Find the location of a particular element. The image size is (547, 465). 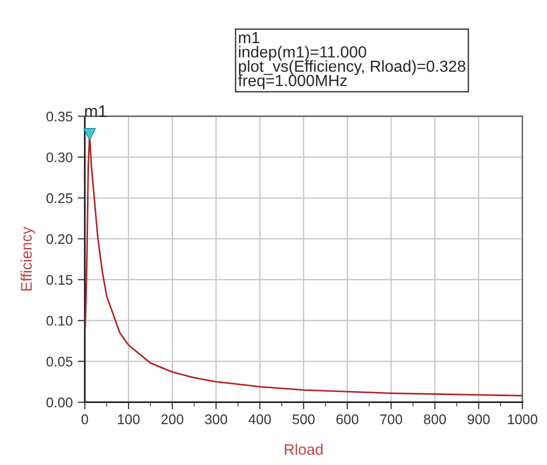

x-tick-label: 700 is located at coordinates (391, 419).